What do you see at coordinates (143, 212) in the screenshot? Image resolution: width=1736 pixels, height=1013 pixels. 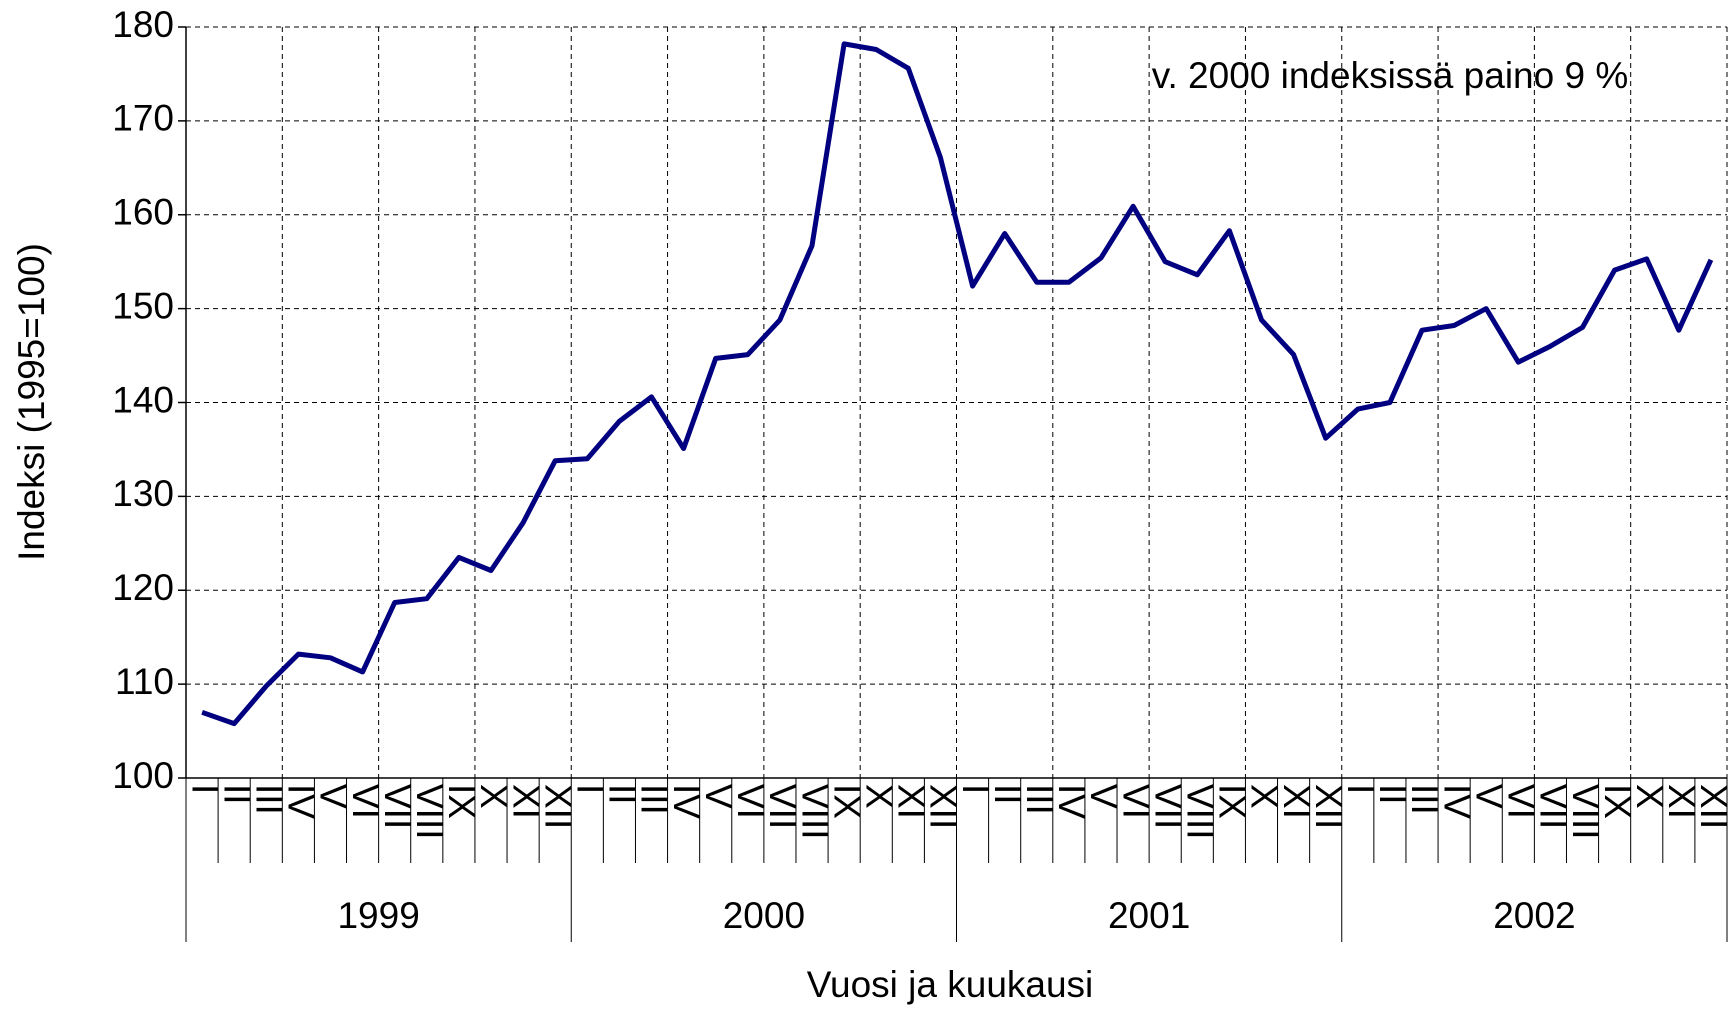 I see `y-tick-label: 160` at bounding box center [143, 212].